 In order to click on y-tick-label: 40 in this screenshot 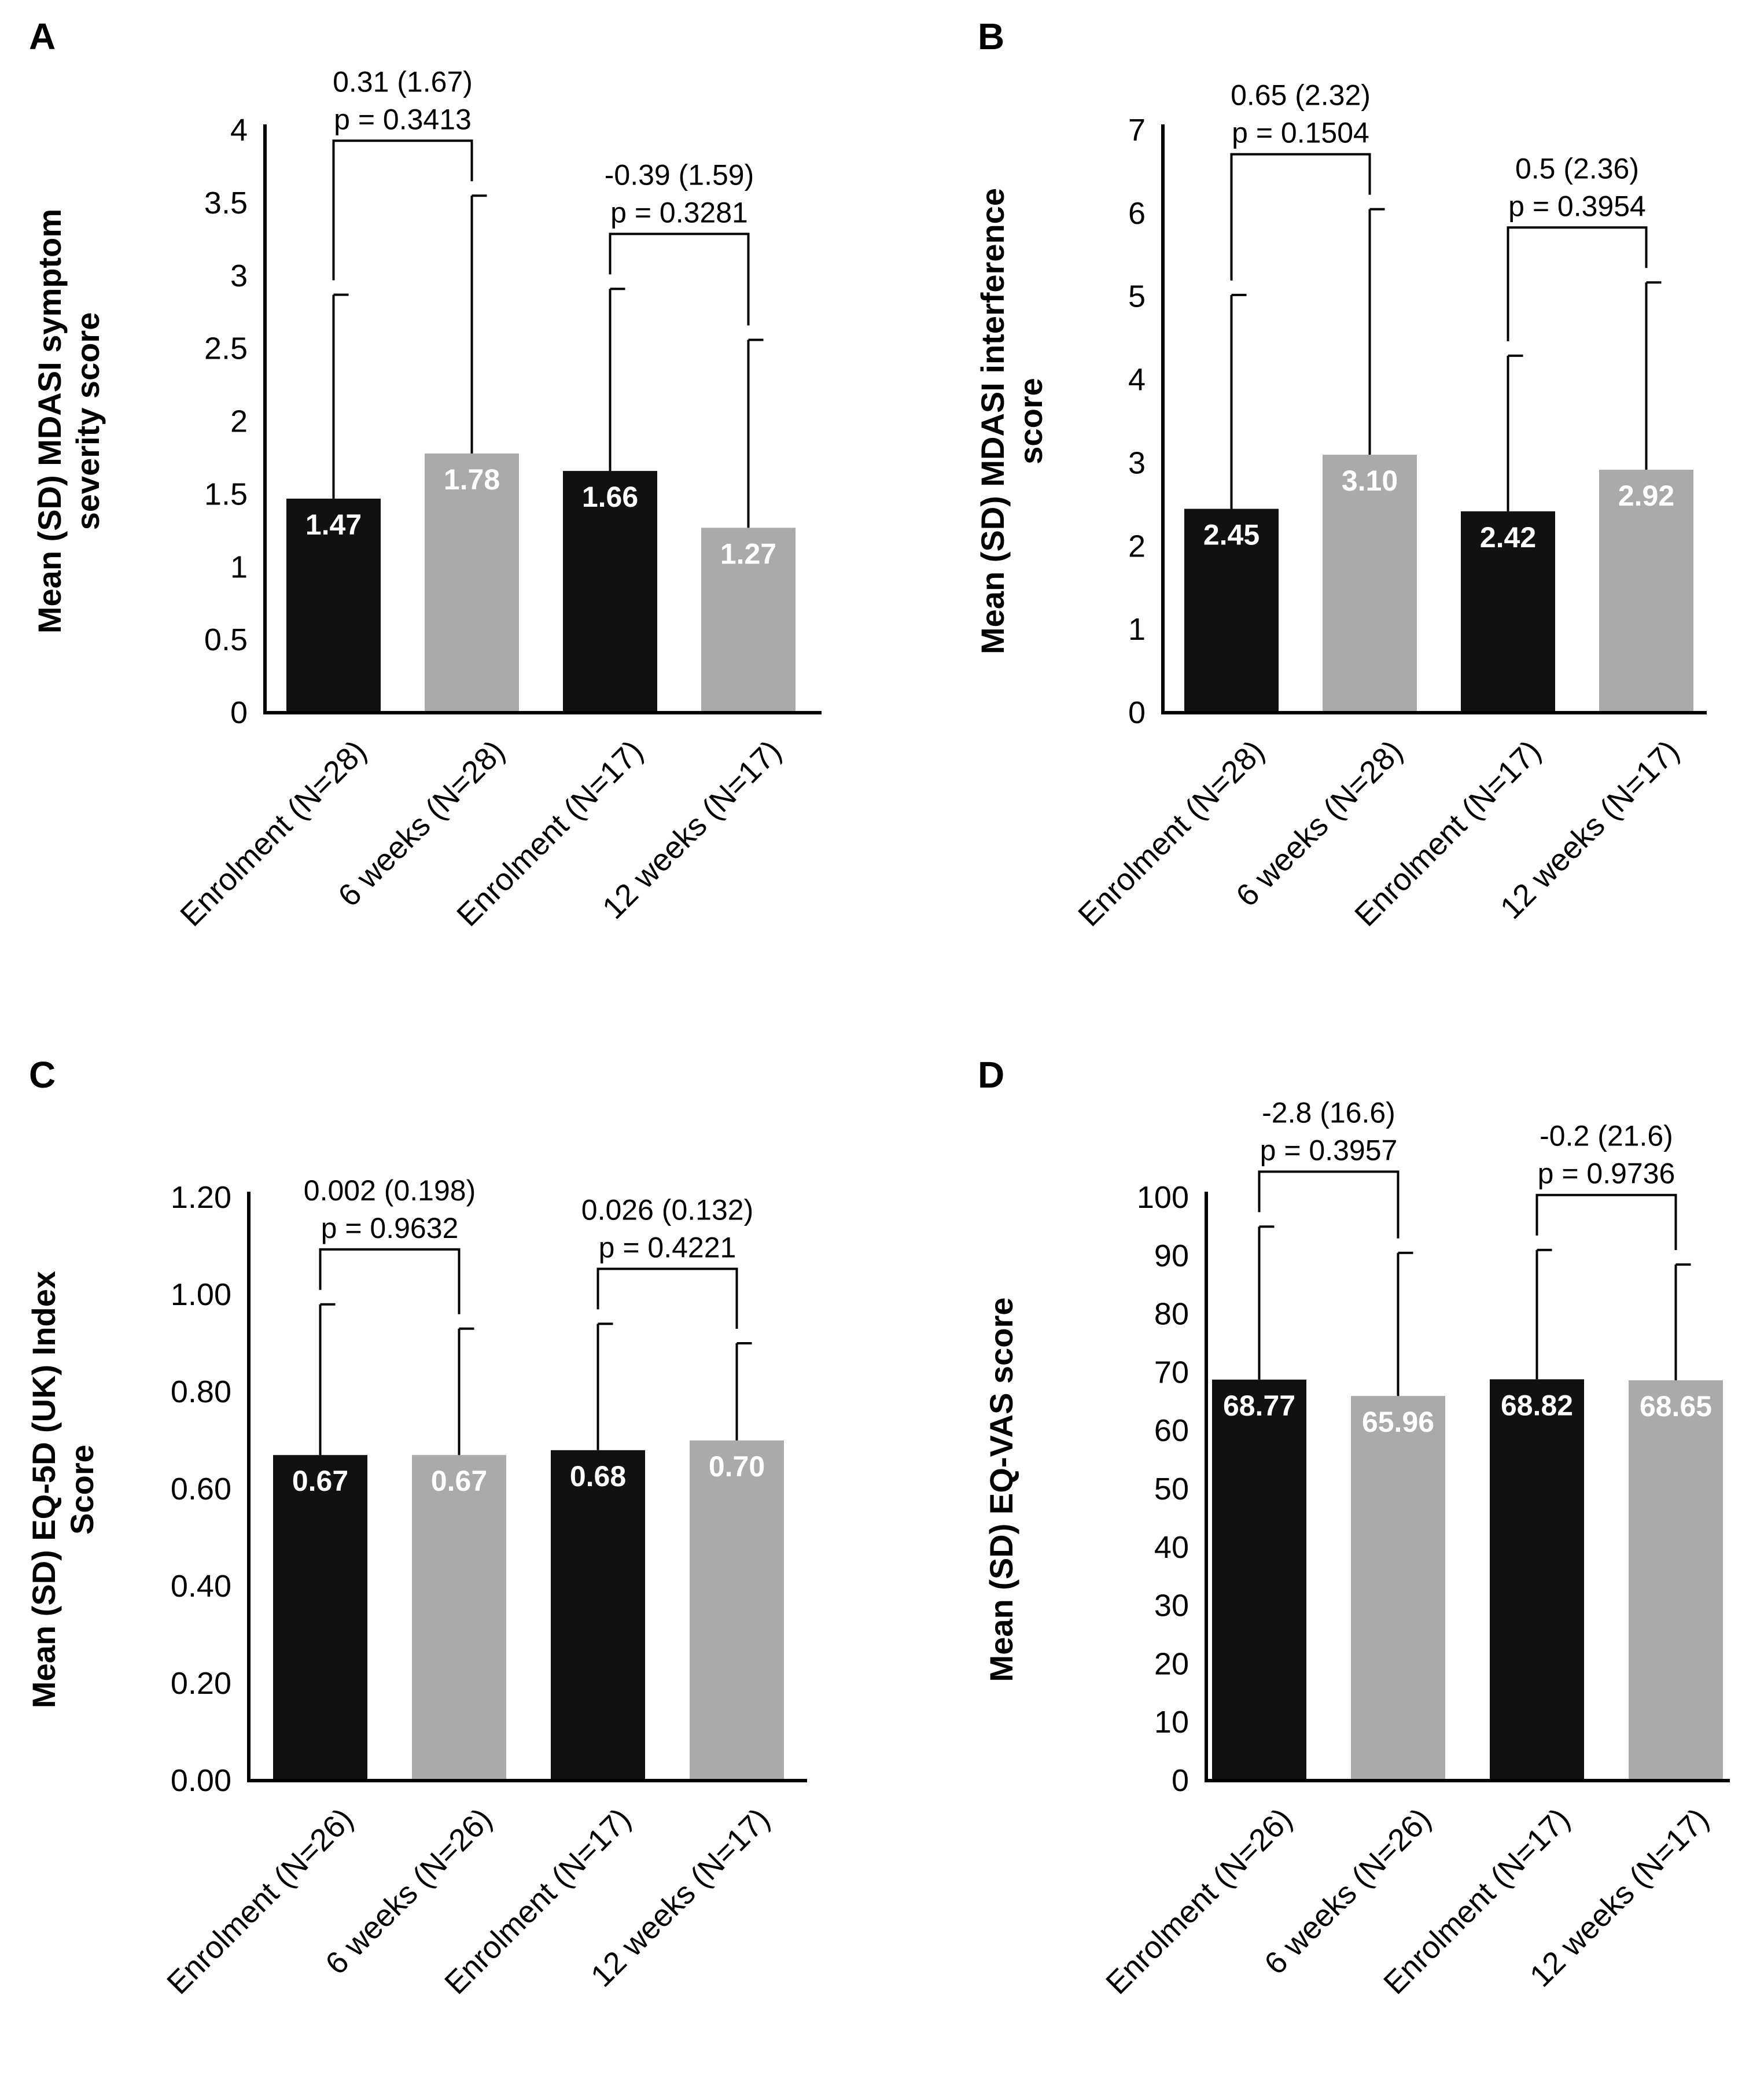, I will do `click(1171, 1547)`.